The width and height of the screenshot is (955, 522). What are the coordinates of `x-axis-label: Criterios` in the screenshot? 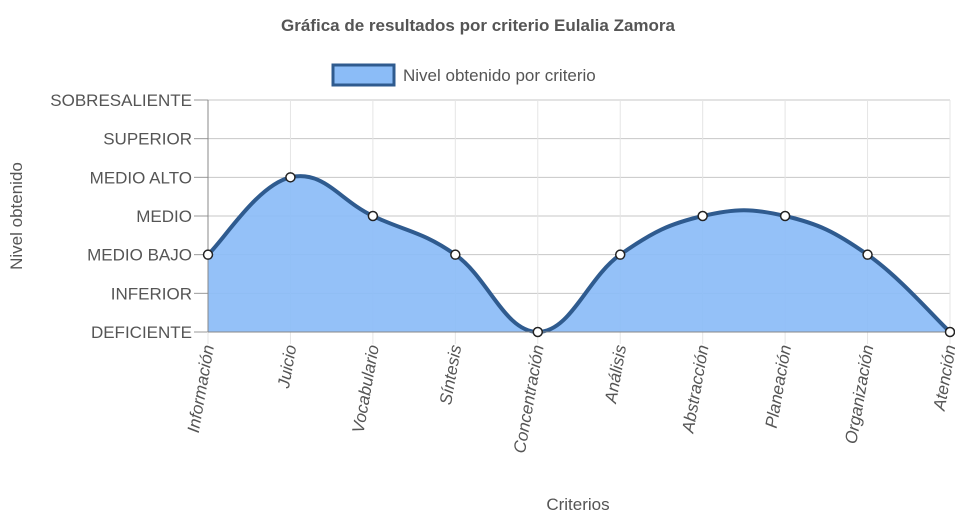 It's located at (577, 504).